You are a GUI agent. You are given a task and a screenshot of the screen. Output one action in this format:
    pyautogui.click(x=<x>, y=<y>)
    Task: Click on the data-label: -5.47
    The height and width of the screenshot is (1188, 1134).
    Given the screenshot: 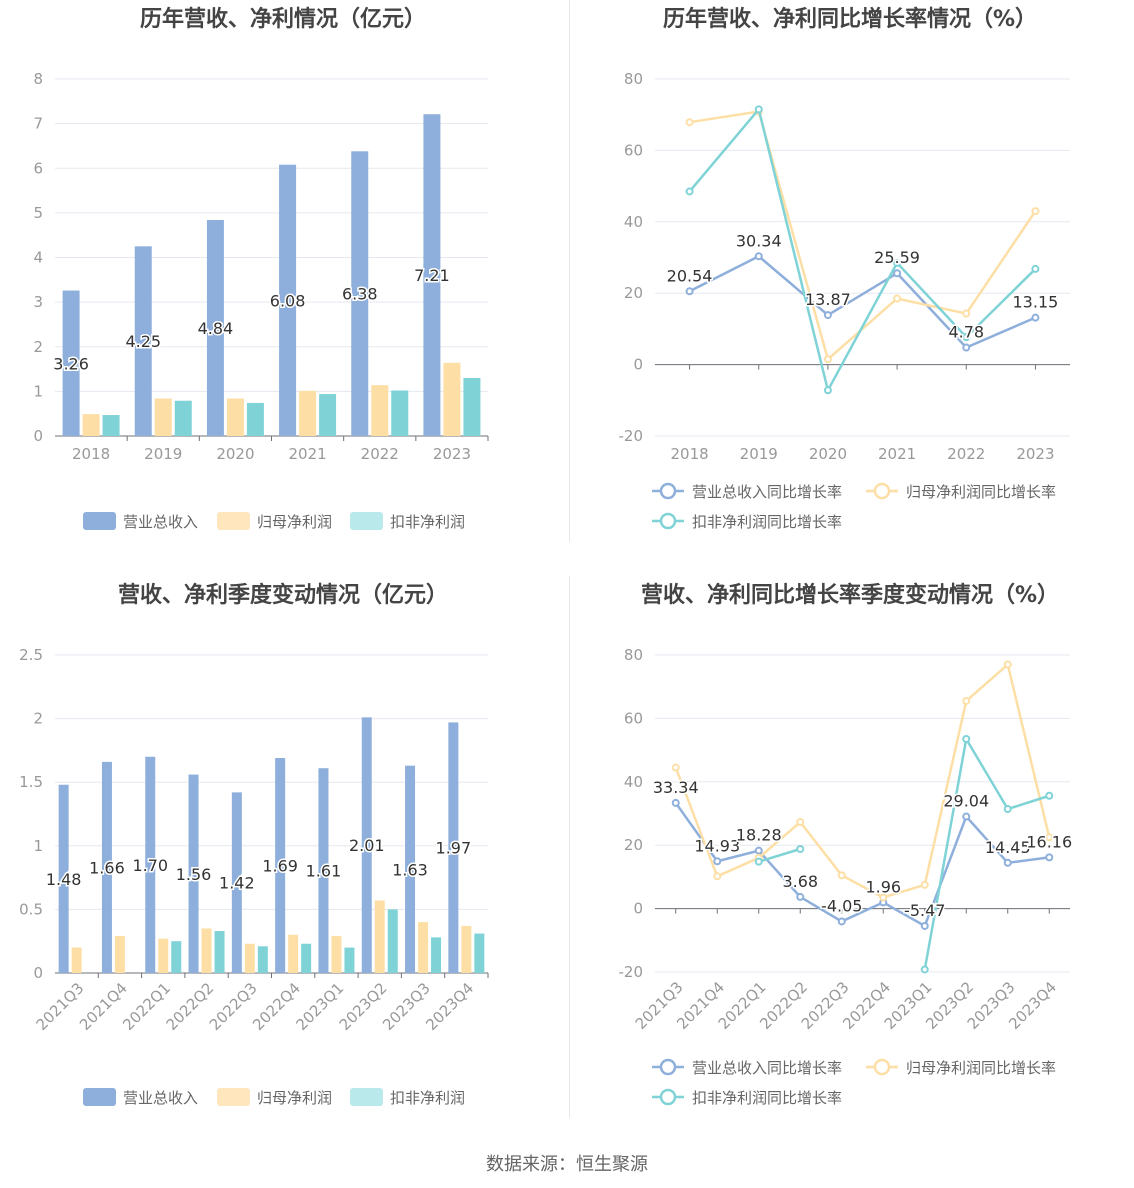 What is the action you would take?
    pyautogui.click(x=924, y=910)
    